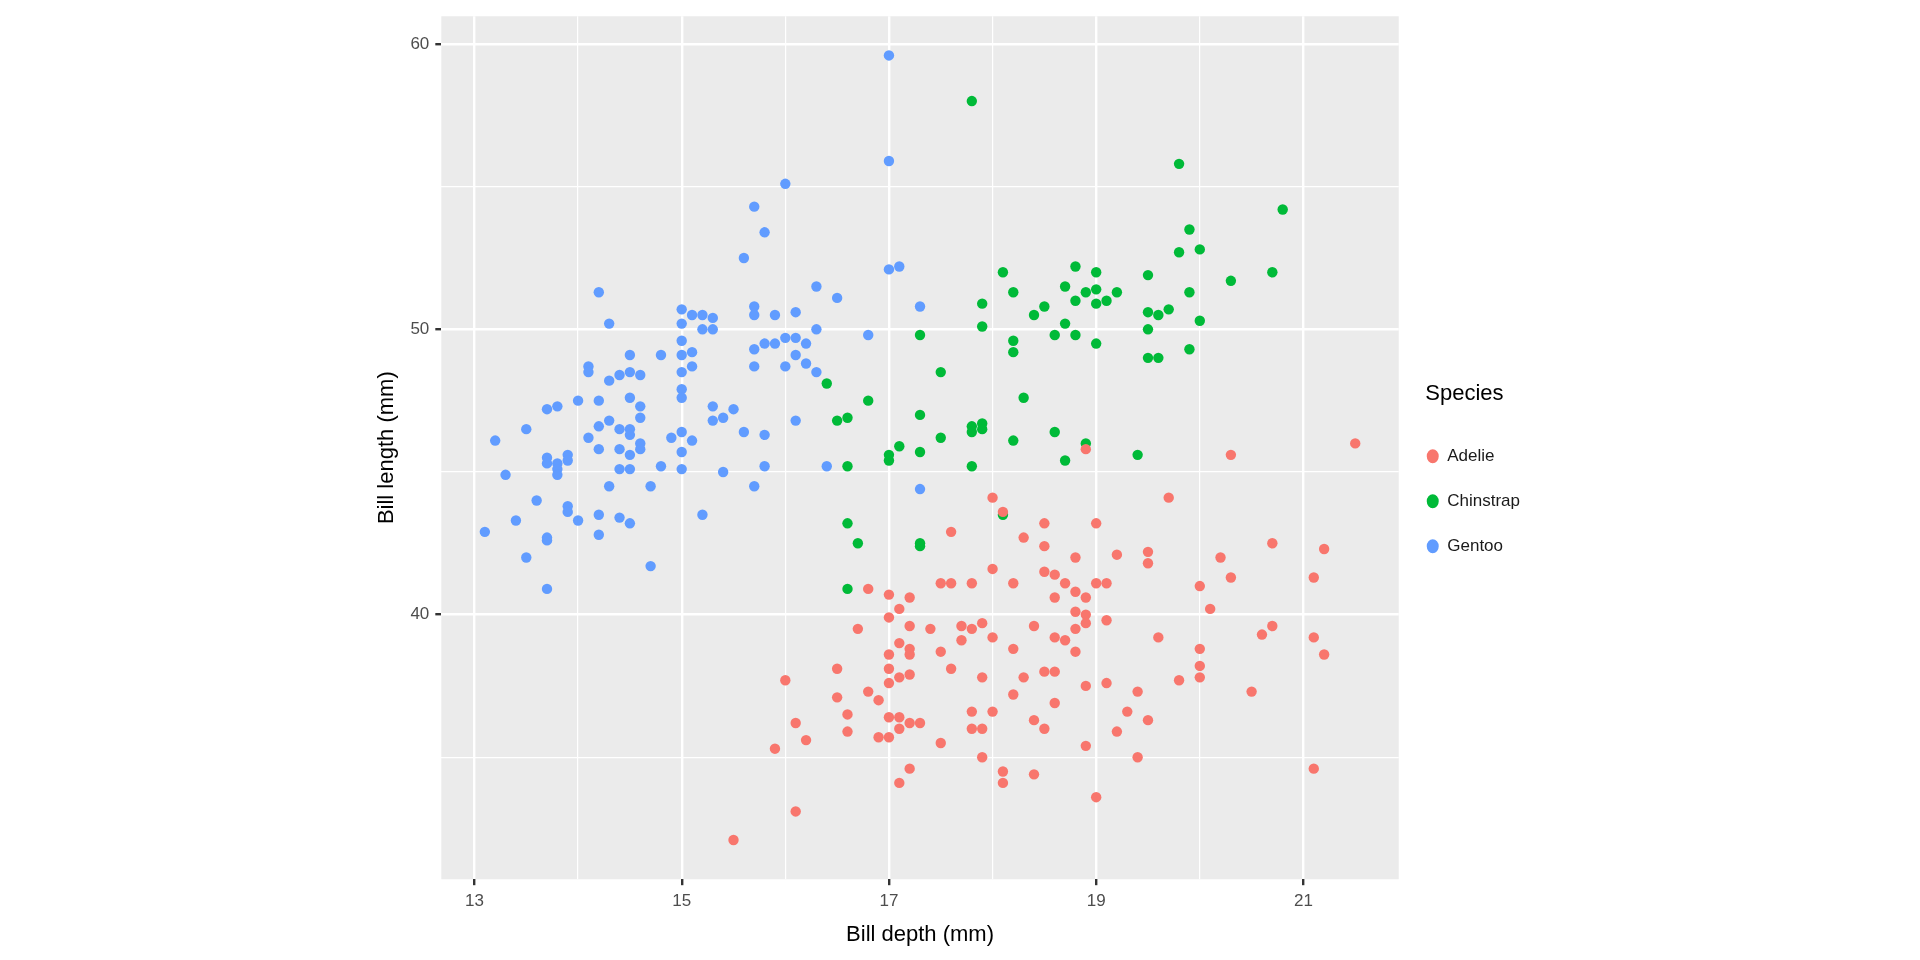 The image size is (1920, 960). I want to click on x-tick-label: 19, so click(1096, 901).